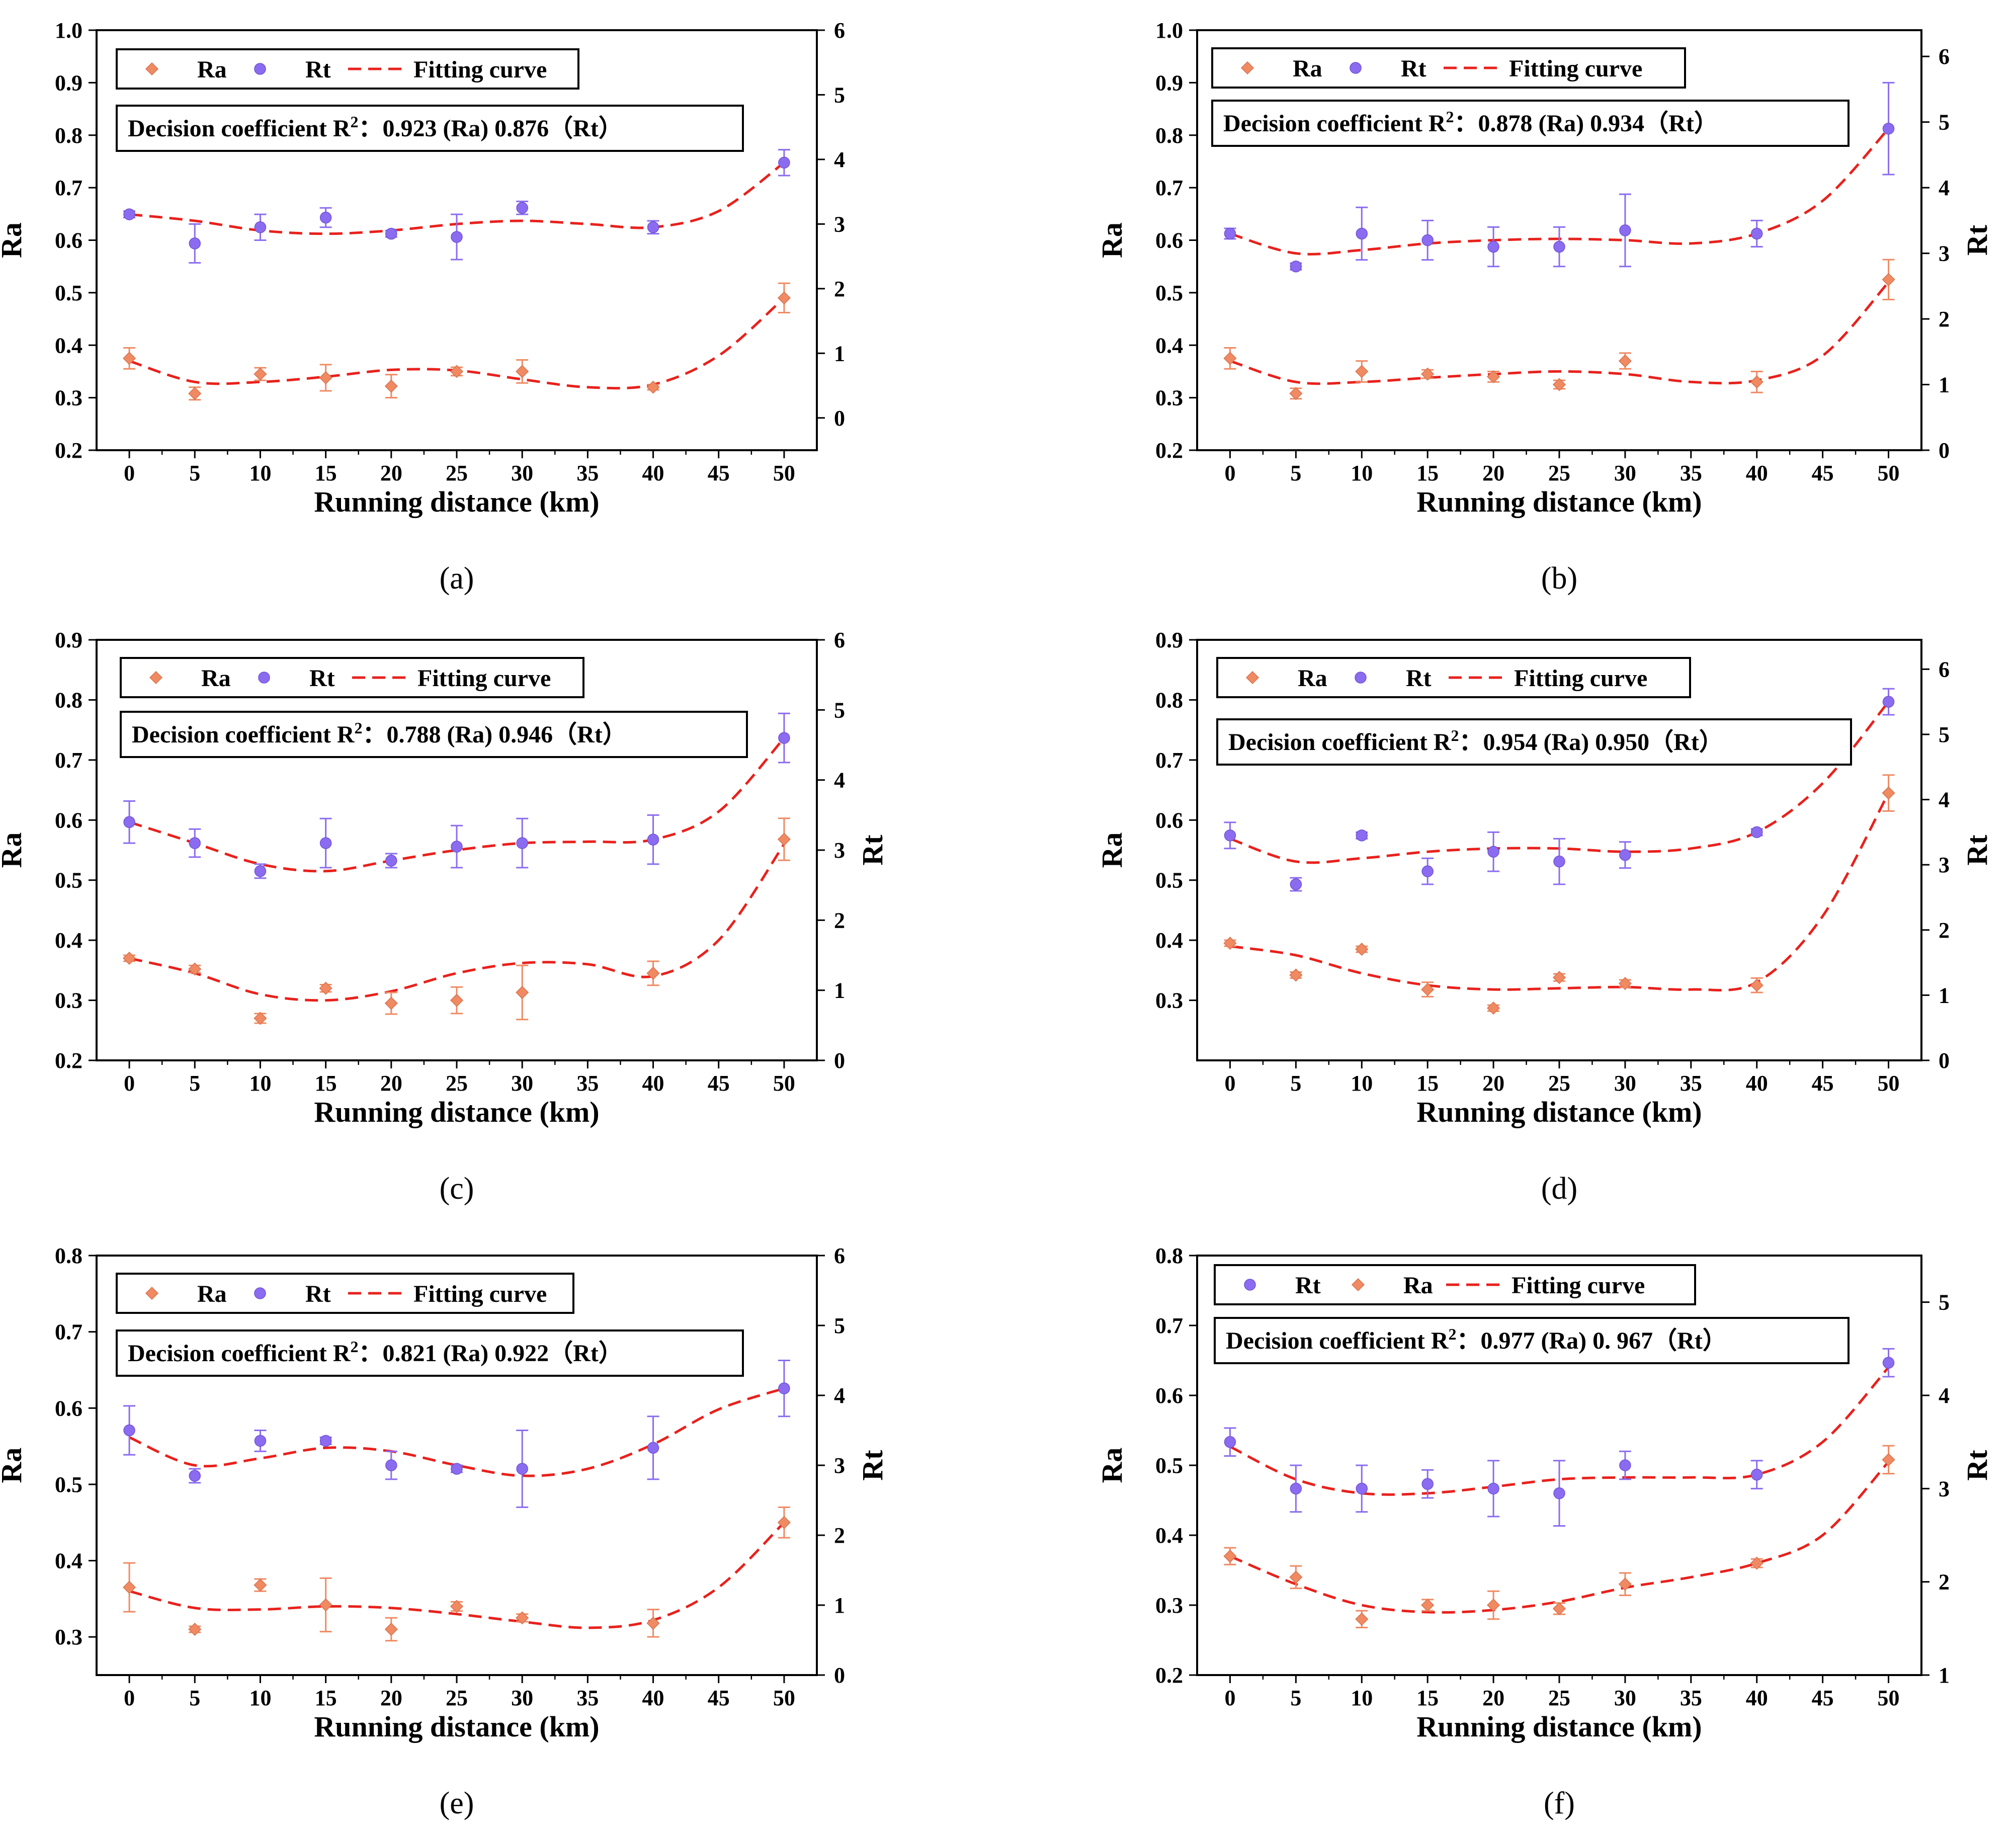 This screenshot has height=1831, width=2016. What do you see at coordinates (1977, 1465) in the screenshot?
I see `y-right-axis-label: Rt` at bounding box center [1977, 1465].